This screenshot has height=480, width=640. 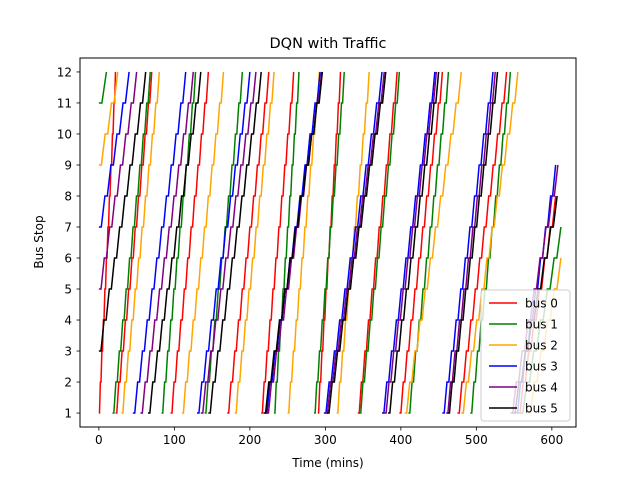 I want to click on legend-label: bus 1, so click(x=541, y=325).